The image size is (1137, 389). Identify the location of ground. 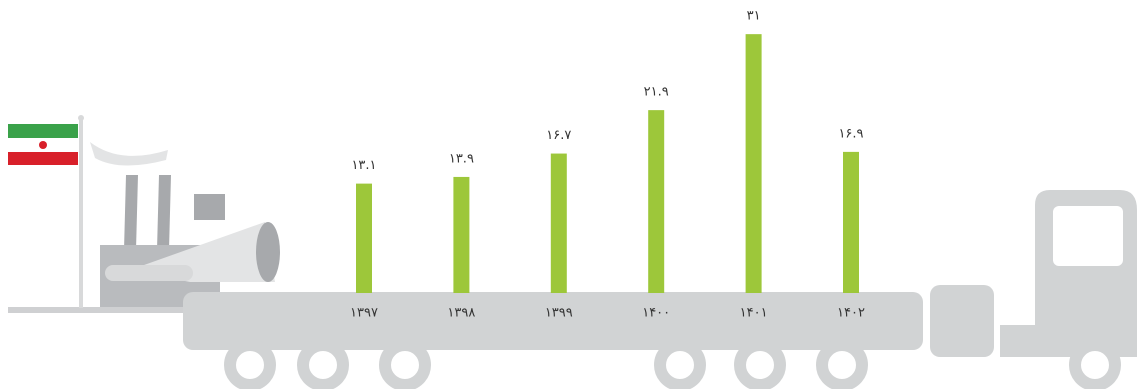
(98, 310).